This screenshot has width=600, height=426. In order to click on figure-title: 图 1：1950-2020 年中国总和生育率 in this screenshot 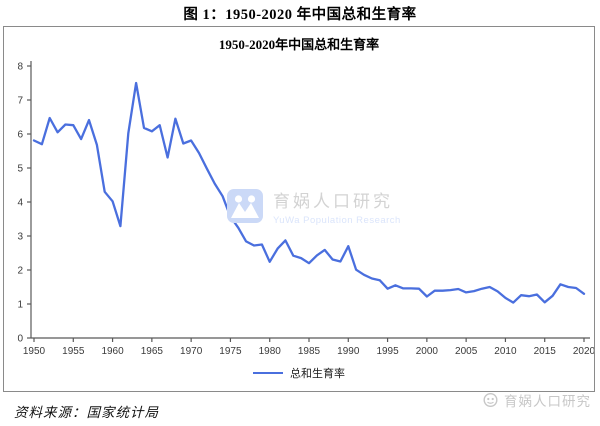, I will do `click(300, 15)`.